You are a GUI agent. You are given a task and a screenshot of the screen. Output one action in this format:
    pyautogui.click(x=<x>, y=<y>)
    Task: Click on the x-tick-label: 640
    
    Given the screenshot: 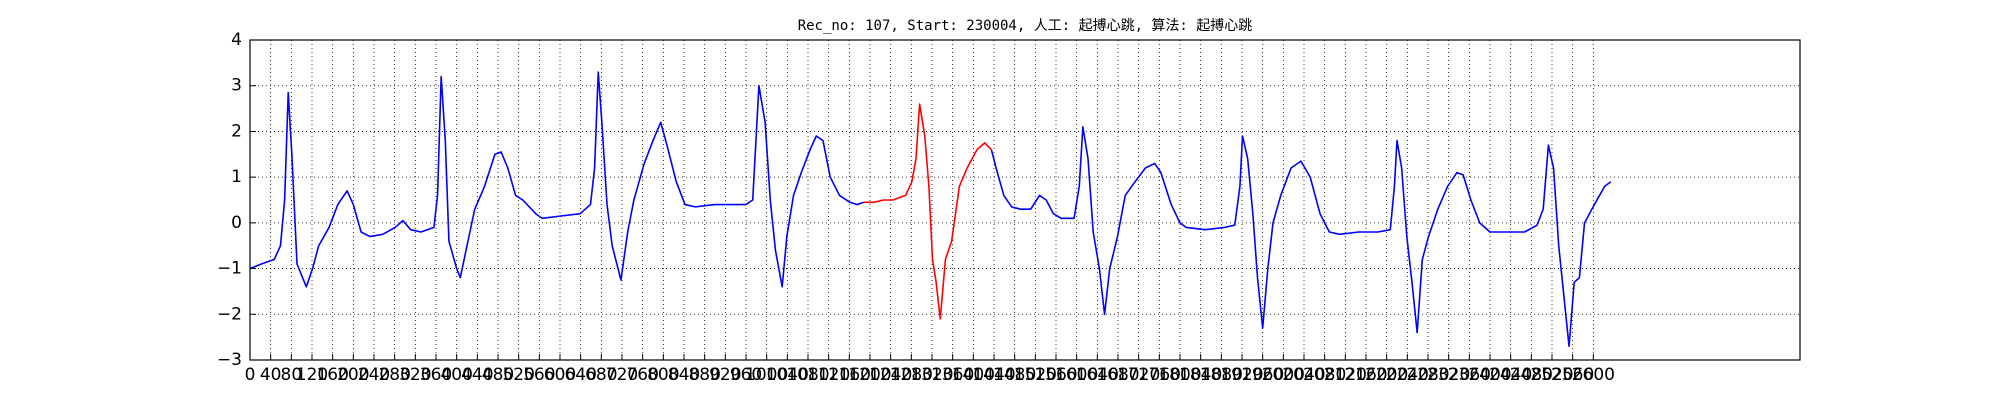 What is the action you would take?
    pyautogui.click(x=580, y=375)
    